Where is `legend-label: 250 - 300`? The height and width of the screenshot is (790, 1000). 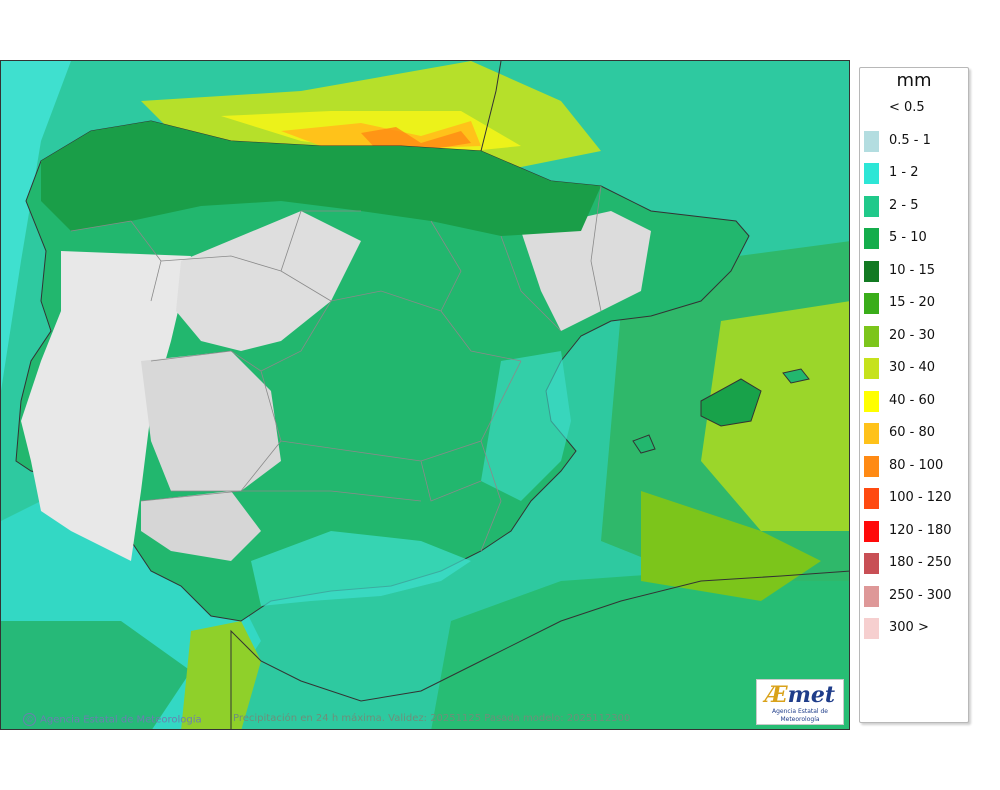
legend-label: 250 - 300 is located at coordinates (920, 595).